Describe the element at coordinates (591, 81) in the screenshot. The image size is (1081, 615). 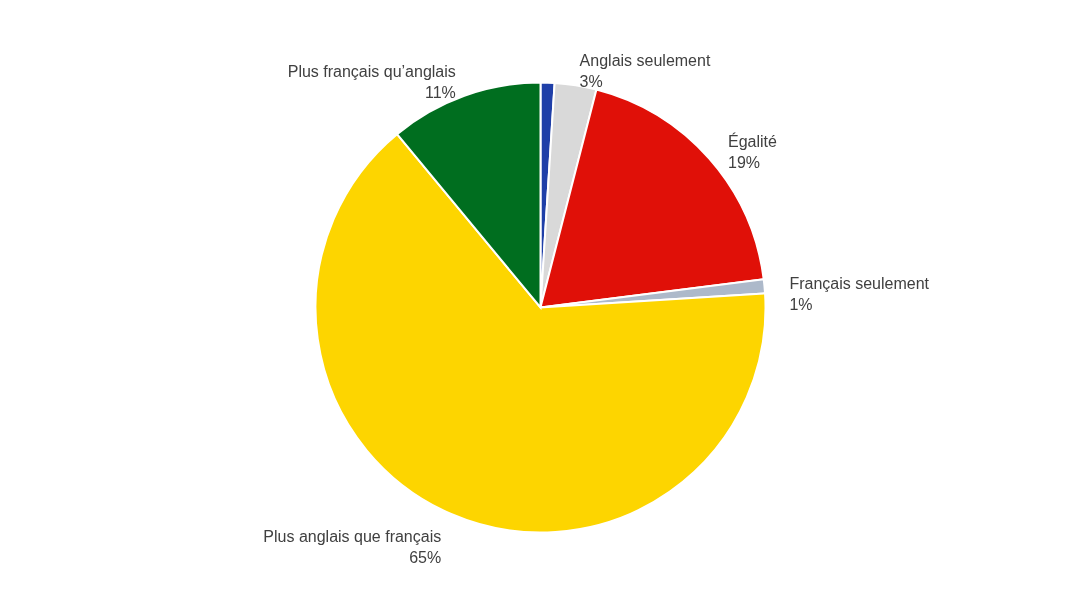
I see `data-label: 3%` at that location.